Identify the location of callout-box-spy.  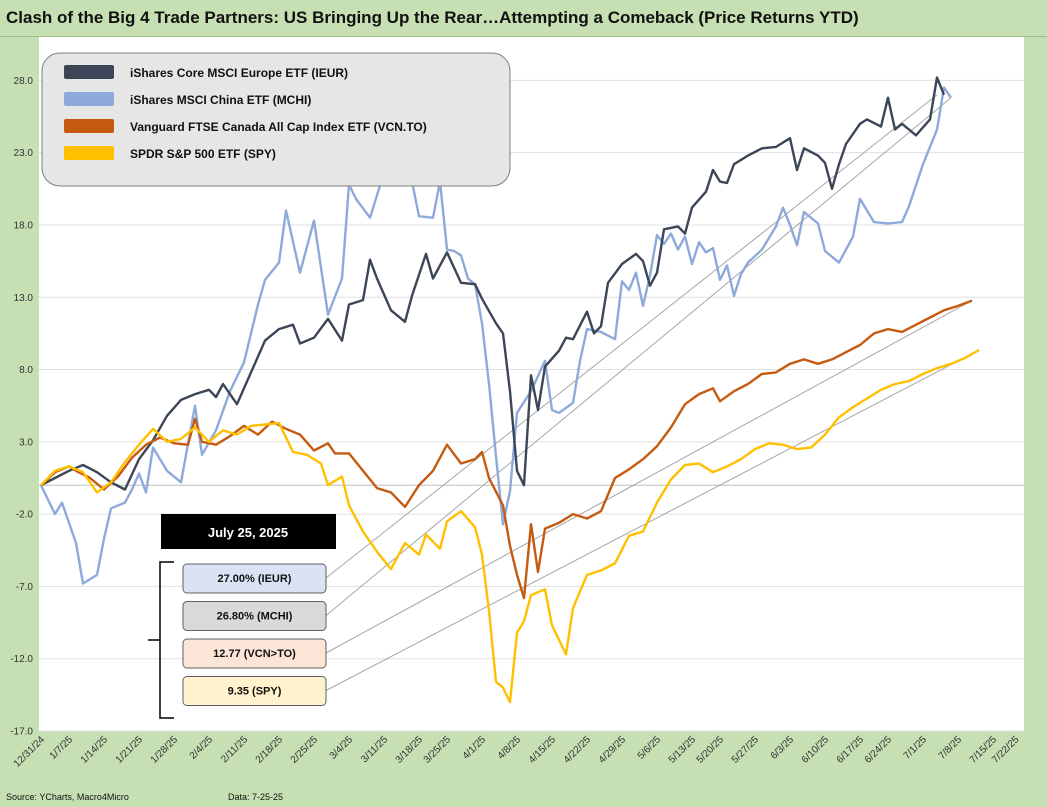
(254, 691).